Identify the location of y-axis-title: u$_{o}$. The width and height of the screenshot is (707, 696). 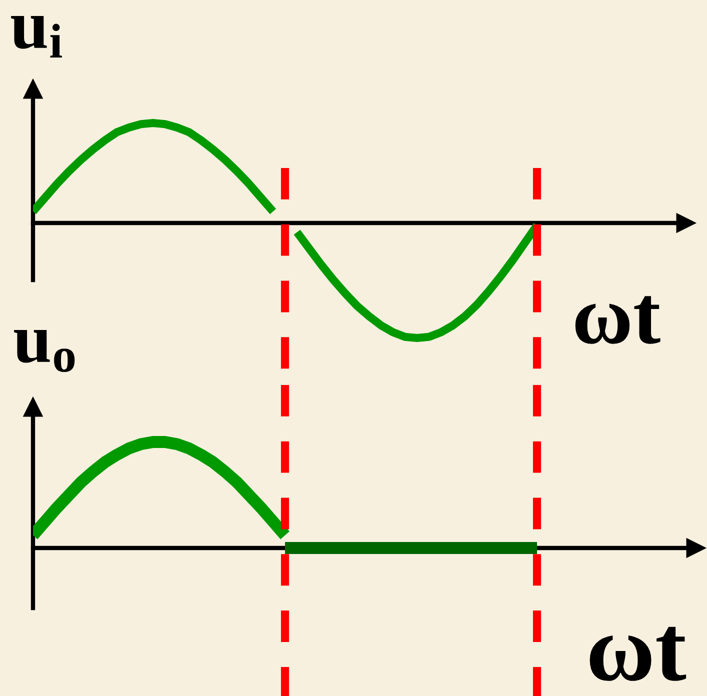
(44, 351).